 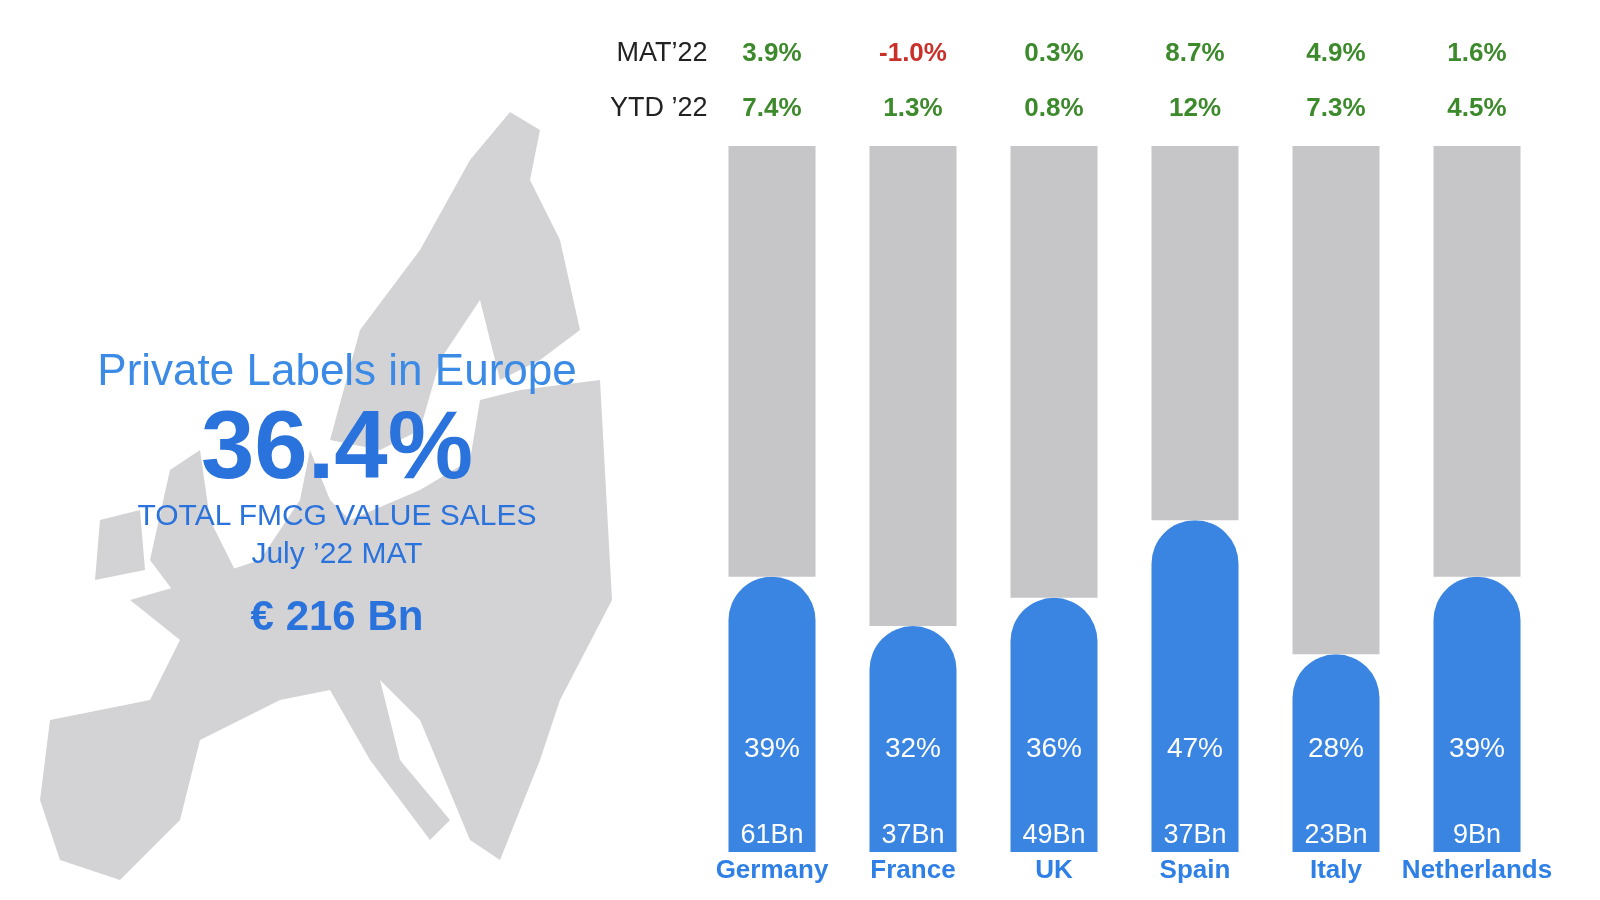 What do you see at coordinates (662, 52) in the screenshot?
I see `text: MAT’22` at bounding box center [662, 52].